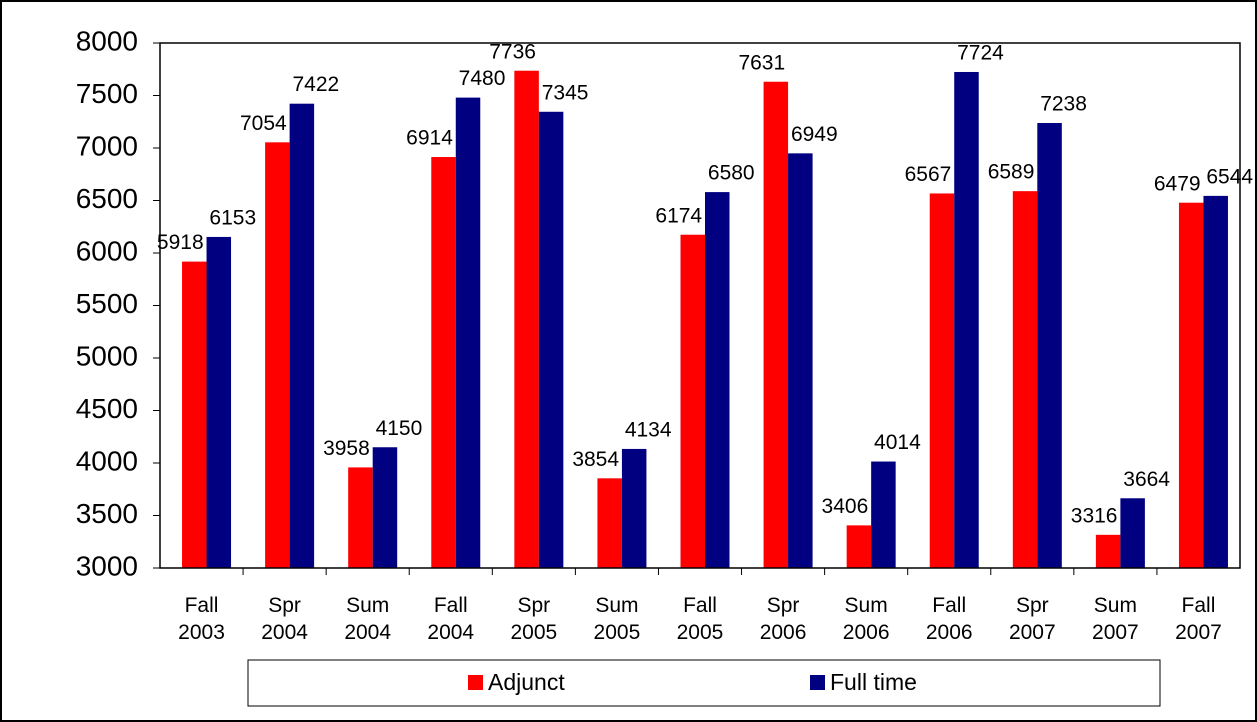 This screenshot has height=722, width=1257. I want to click on data-label: 4150, so click(399, 428).